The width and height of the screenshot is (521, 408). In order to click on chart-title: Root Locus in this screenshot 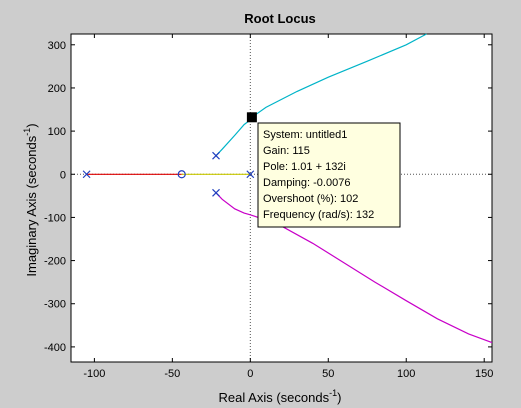, I will do `click(280, 18)`.